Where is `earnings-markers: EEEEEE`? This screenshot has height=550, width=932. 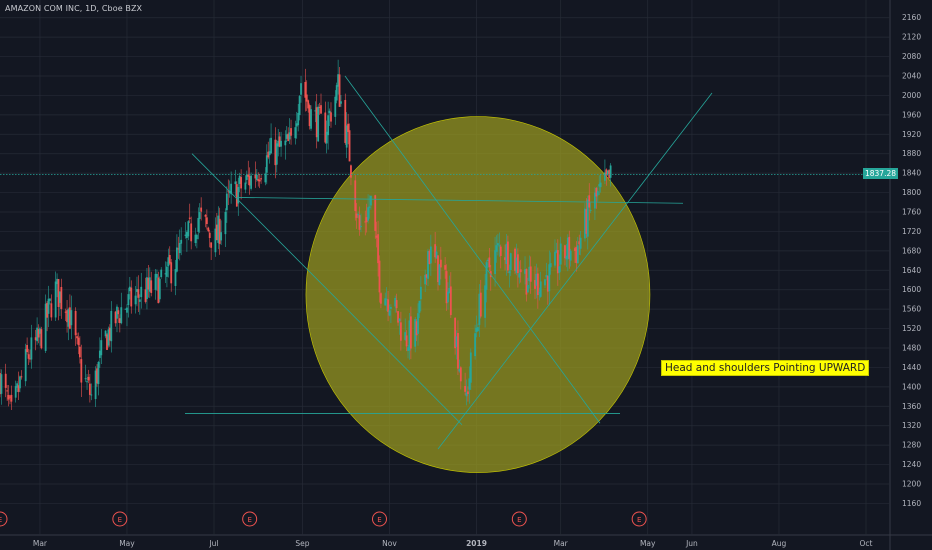 earnings-markers: EEEEEE is located at coordinates (323, 519).